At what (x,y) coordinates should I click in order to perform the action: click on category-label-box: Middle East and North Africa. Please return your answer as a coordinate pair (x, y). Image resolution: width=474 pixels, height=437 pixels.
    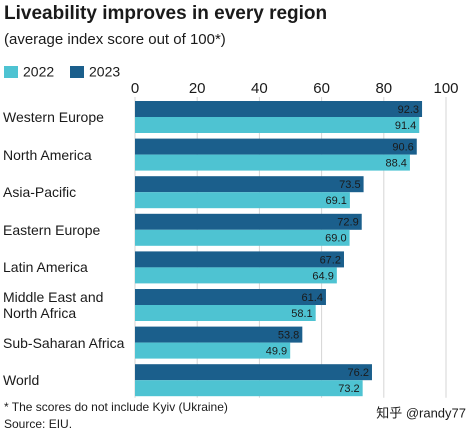
    Looking at the image, I should click on (53, 305).